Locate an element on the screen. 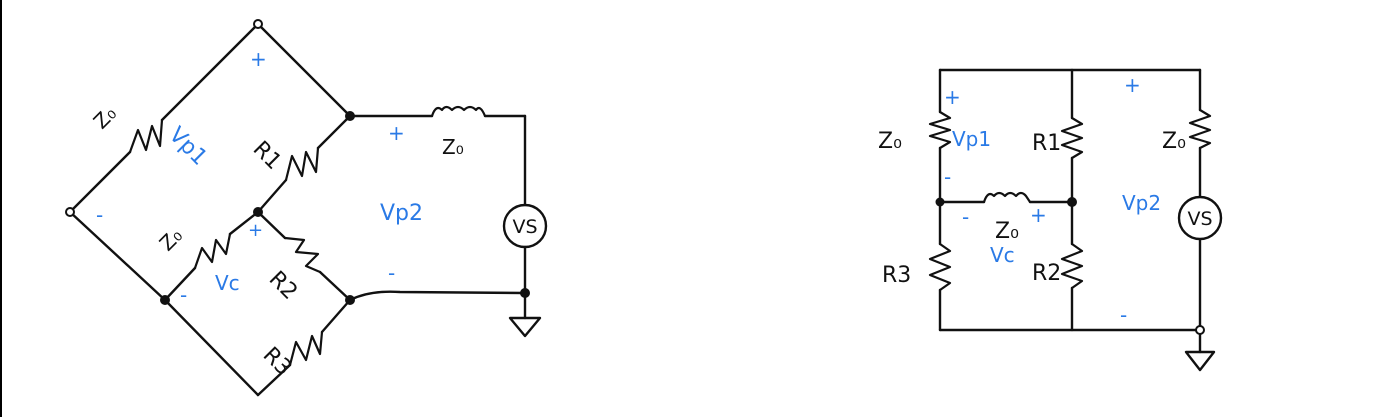  wire-z0mid-low is located at coordinates (180, 284).